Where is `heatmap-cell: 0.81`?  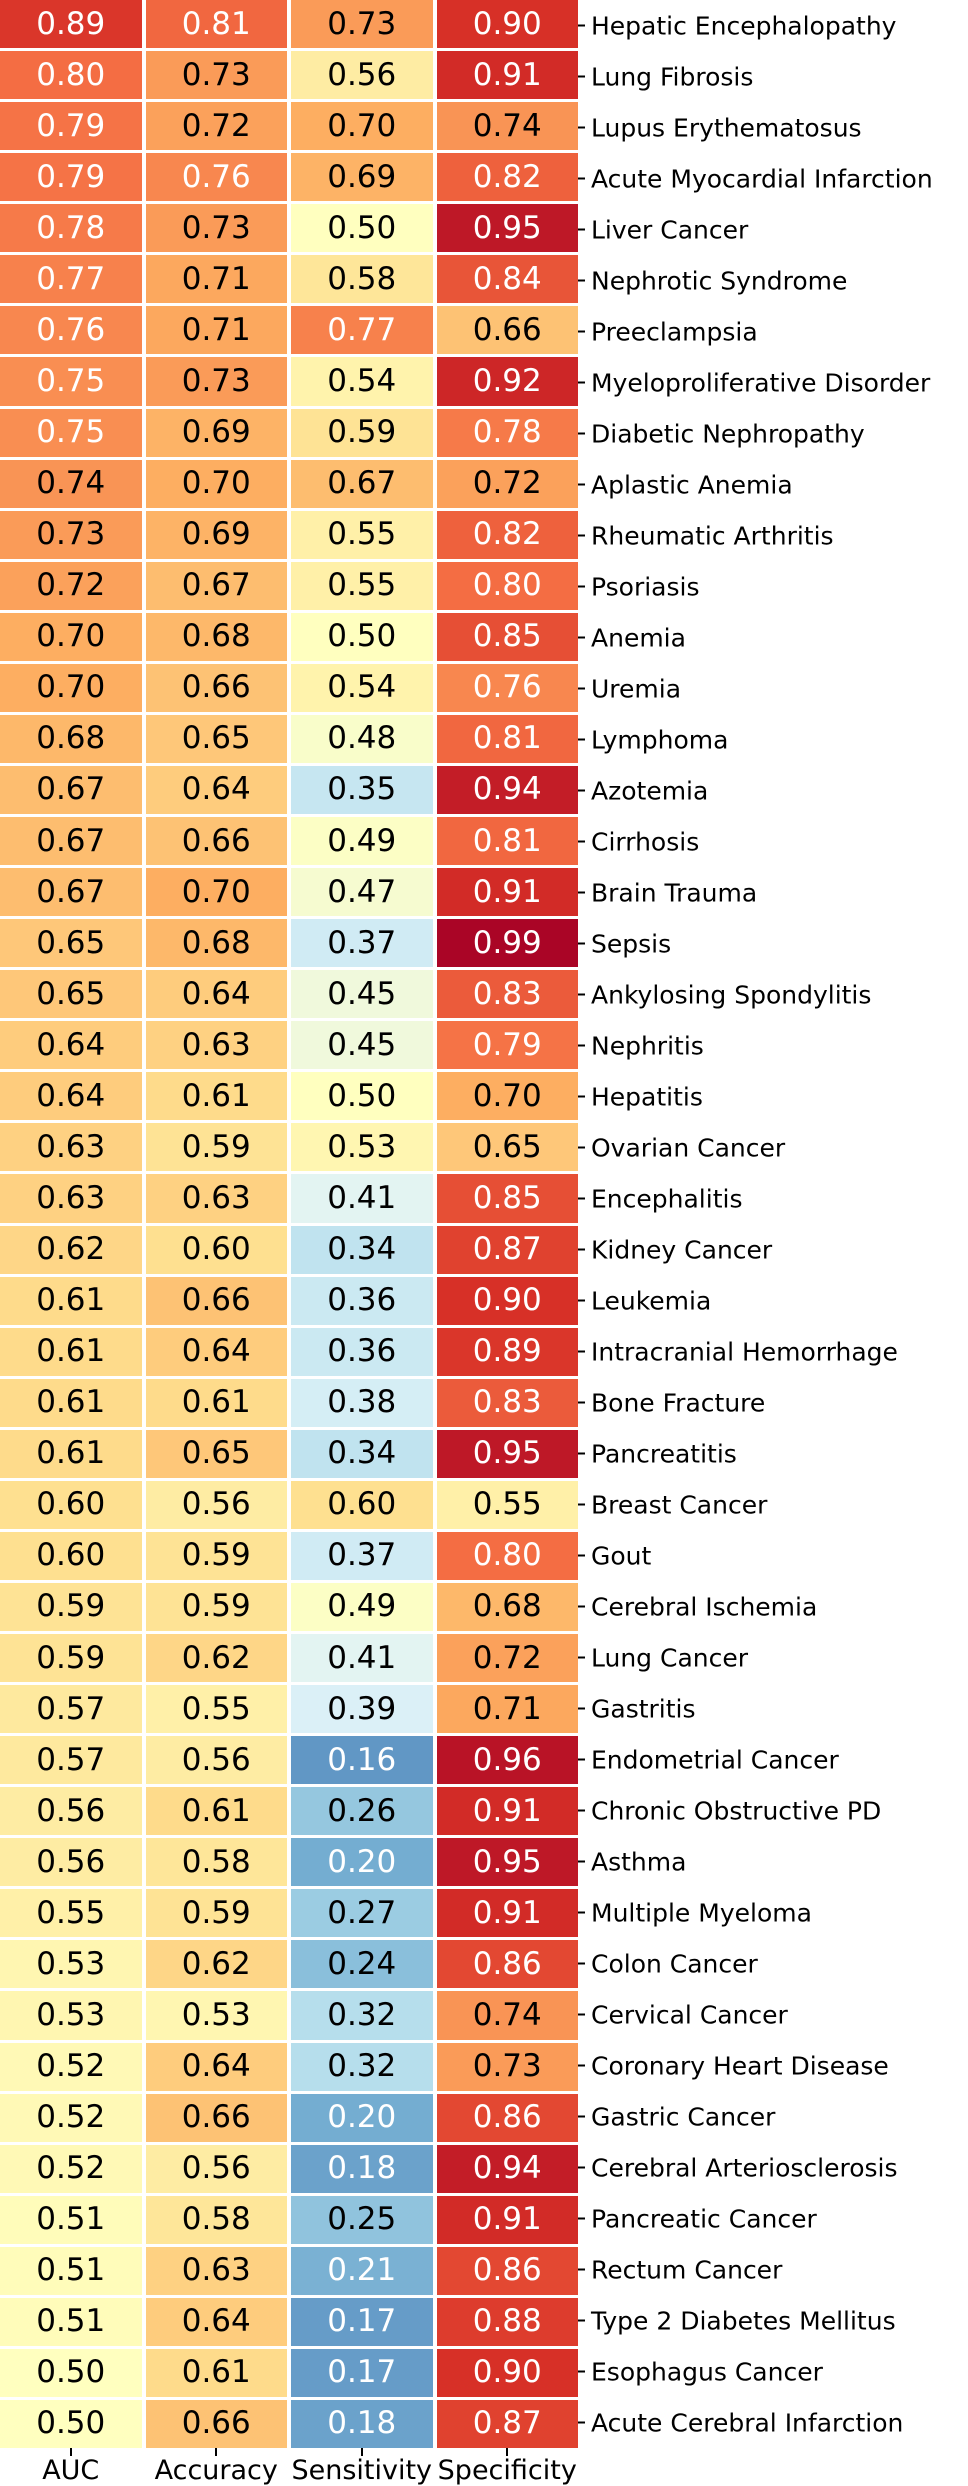
heatmap-cell: 0.81 is located at coordinates (507, 738).